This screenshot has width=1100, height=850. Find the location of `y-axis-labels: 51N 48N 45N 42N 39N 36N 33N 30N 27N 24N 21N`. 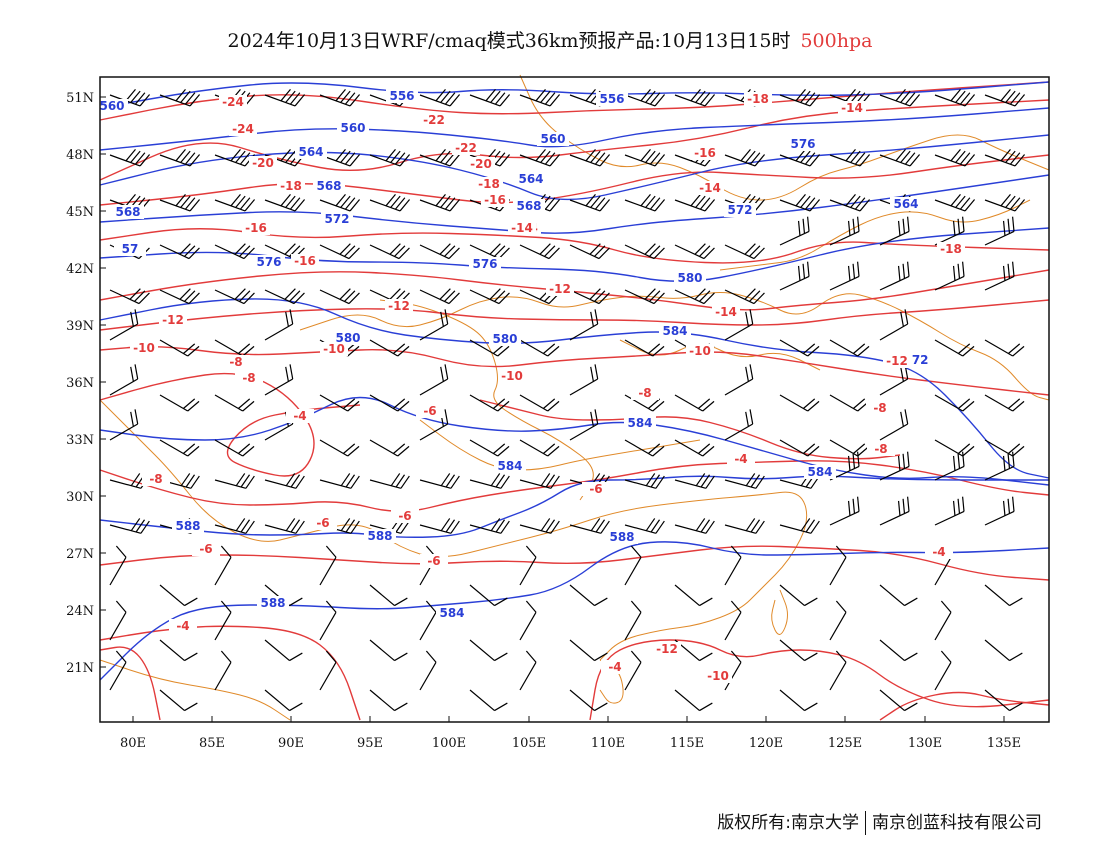

y-axis-labels: 51N 48N 45N 42N 39N 36N 33N 30N 27N 24N 21N is located at coordinates (80, 383).